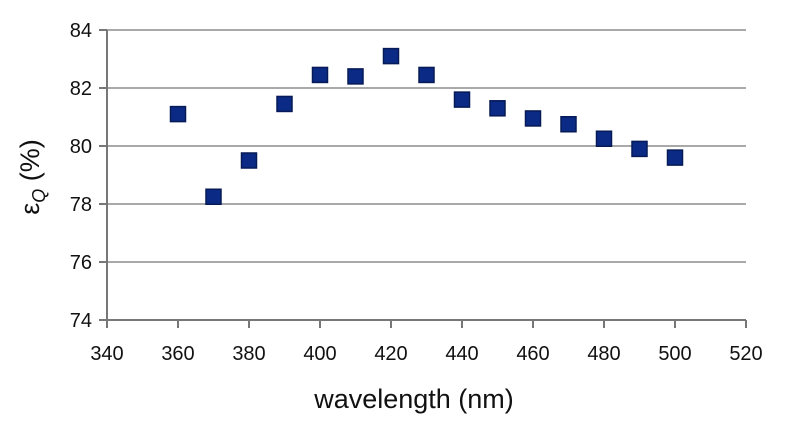 The image size is (809, 429). Describe the element at coordinates (106, 354) in the screenshot. I see `x-tick-label: 340` at that location.